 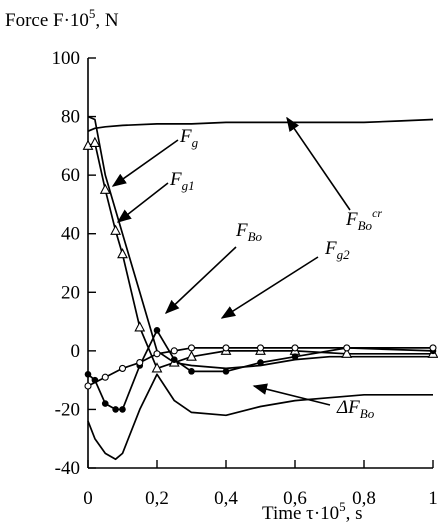 I want to click on curve-label-base: ΔF, so click(x=348, y=407).